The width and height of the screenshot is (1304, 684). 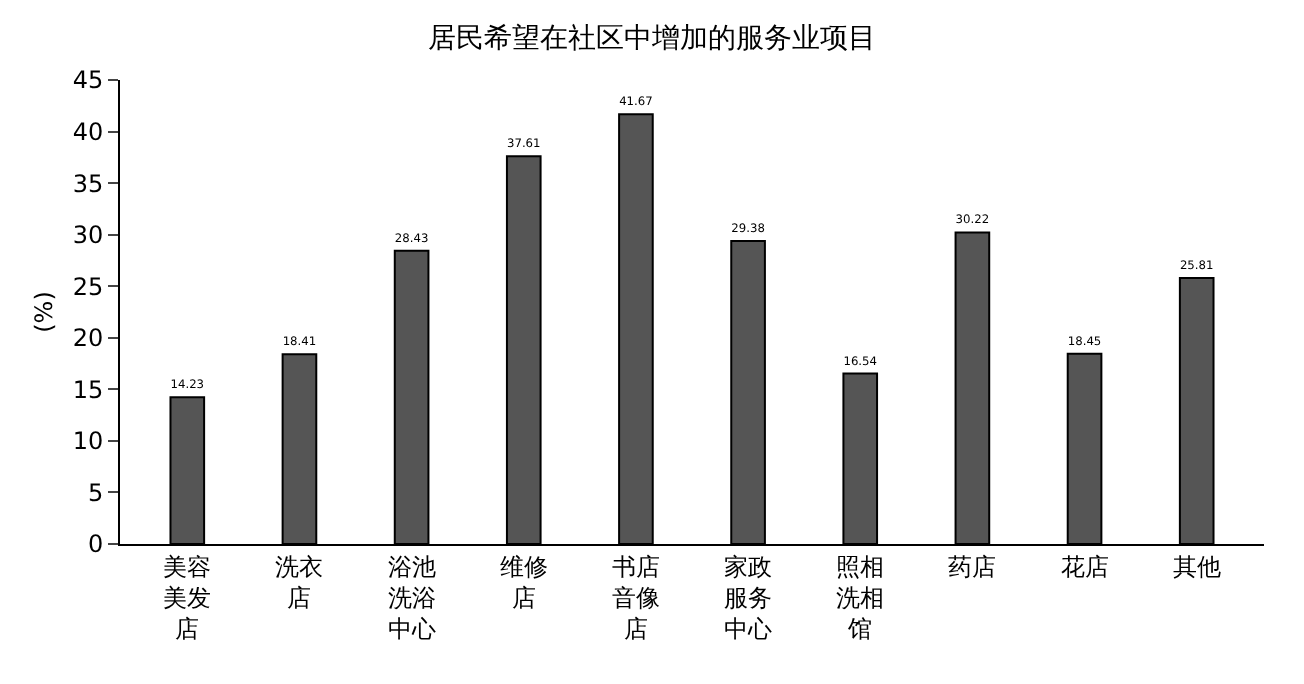 What do you see at coordinates (299, 582) in the screenshot?
I see `x-tick-label: 洗衣店` at bounding box center [299, 582].